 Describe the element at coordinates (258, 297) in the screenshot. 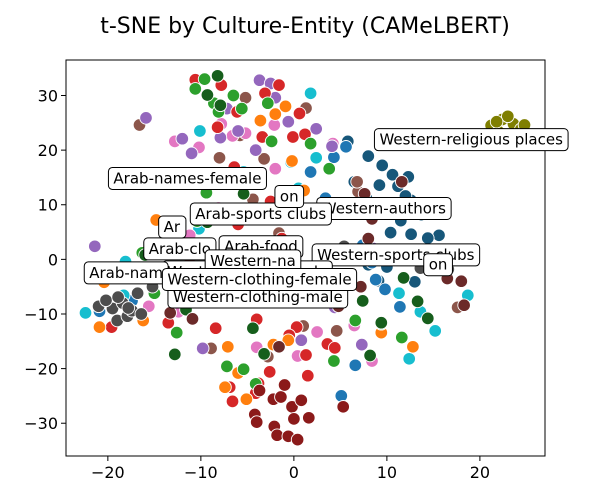

I see `annotation: Western-clothing-male` at that location.